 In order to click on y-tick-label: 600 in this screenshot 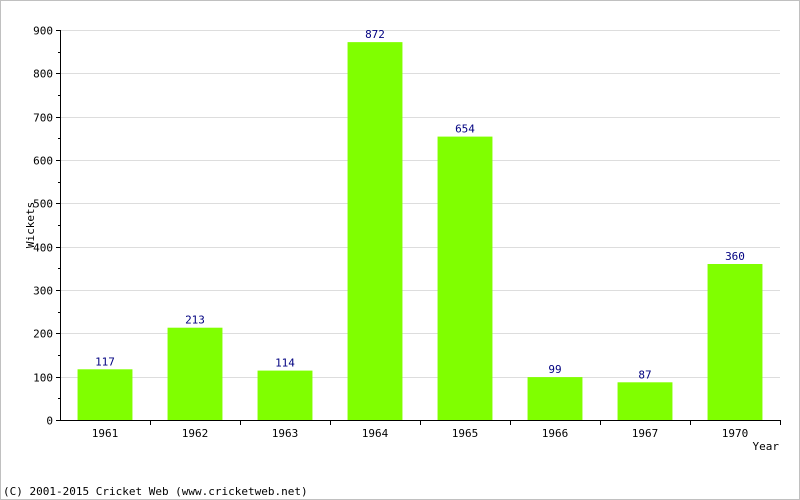, I will do `click(43, 161)`.